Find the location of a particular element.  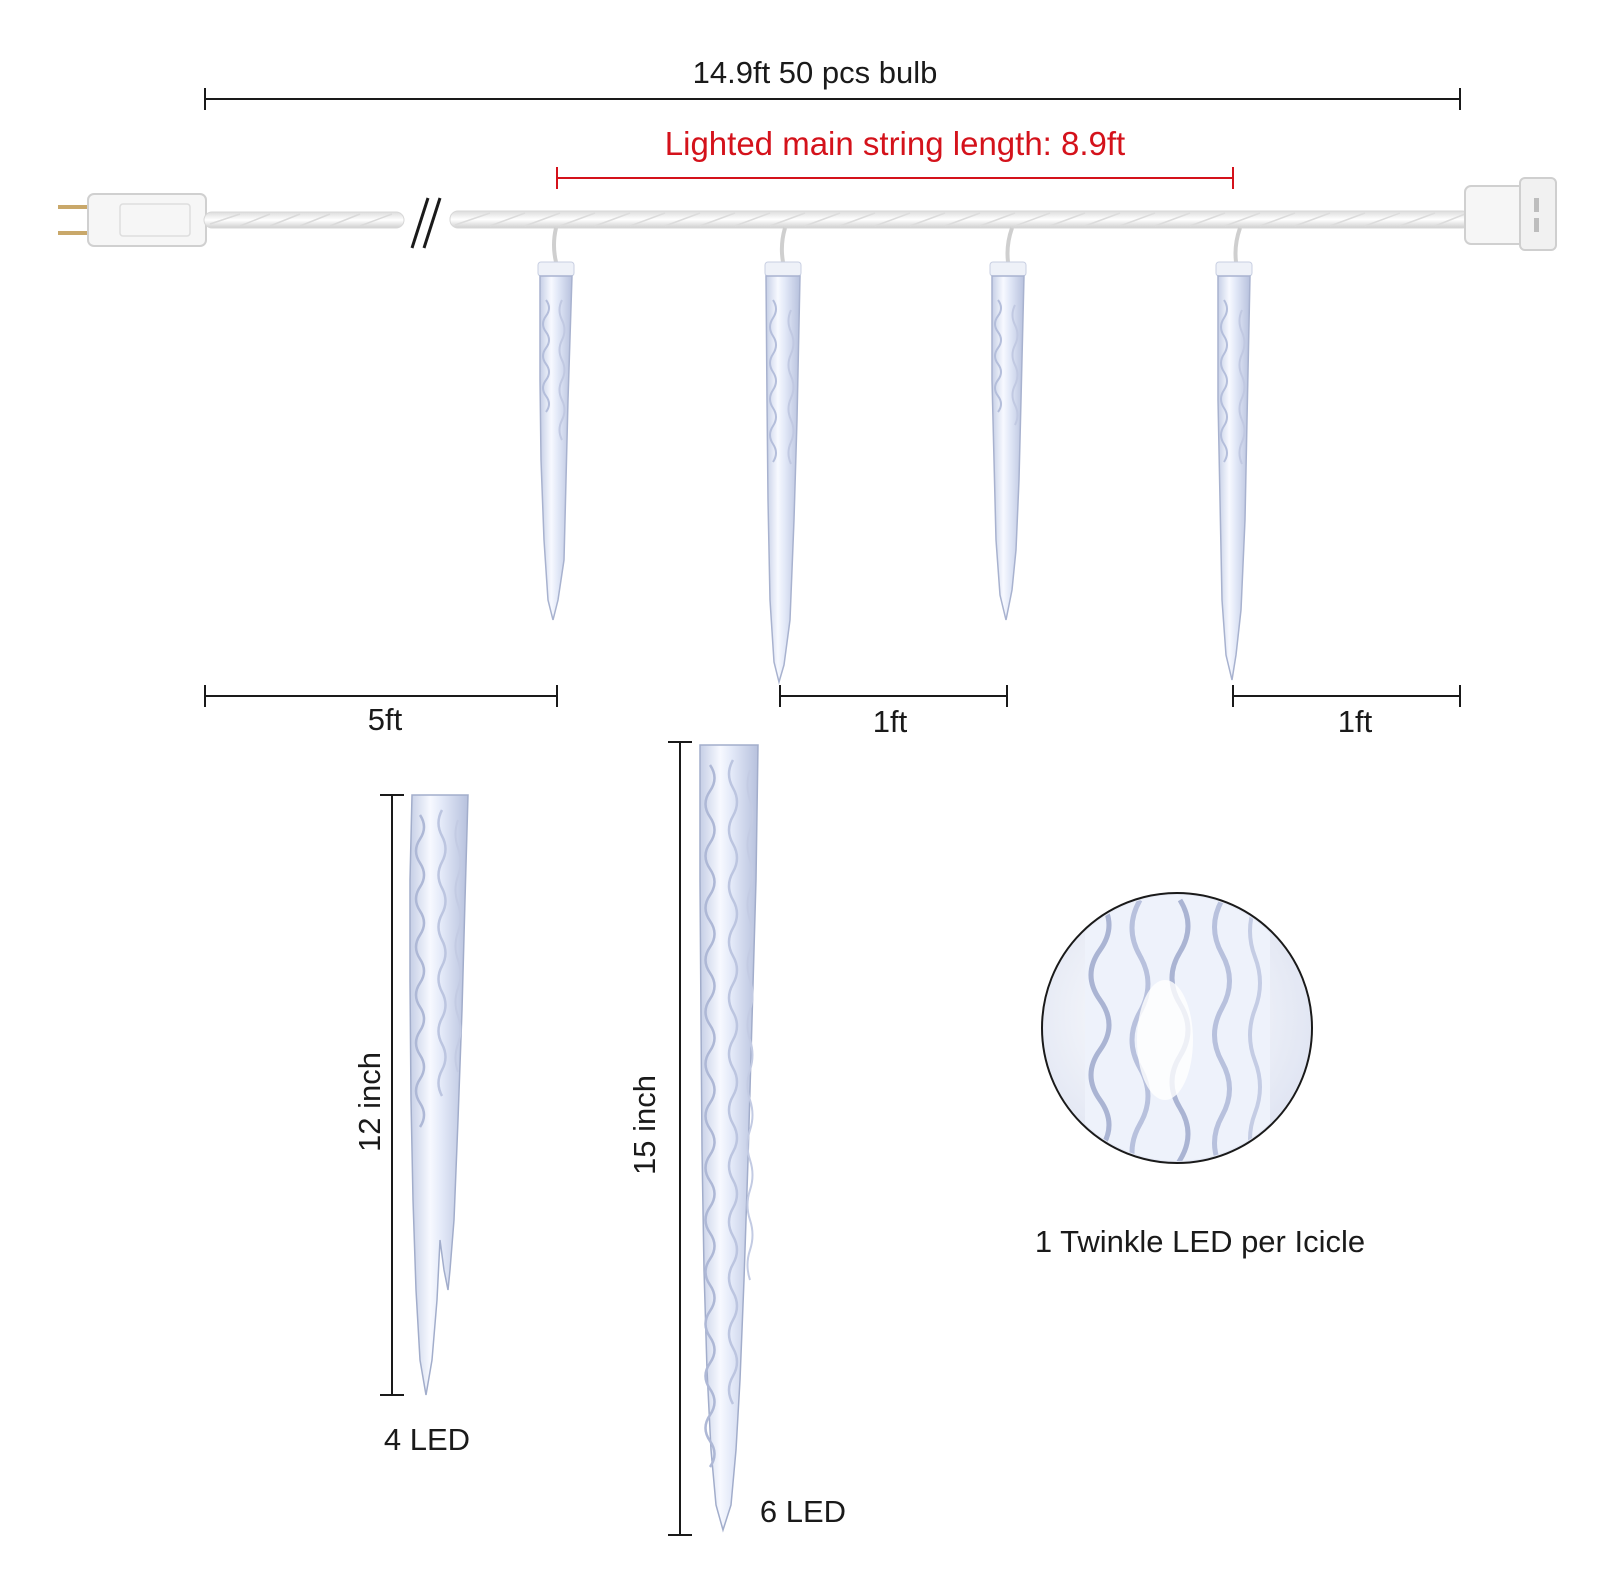

lead-length-dimension: 5ft is located at coordinates (381, 711).